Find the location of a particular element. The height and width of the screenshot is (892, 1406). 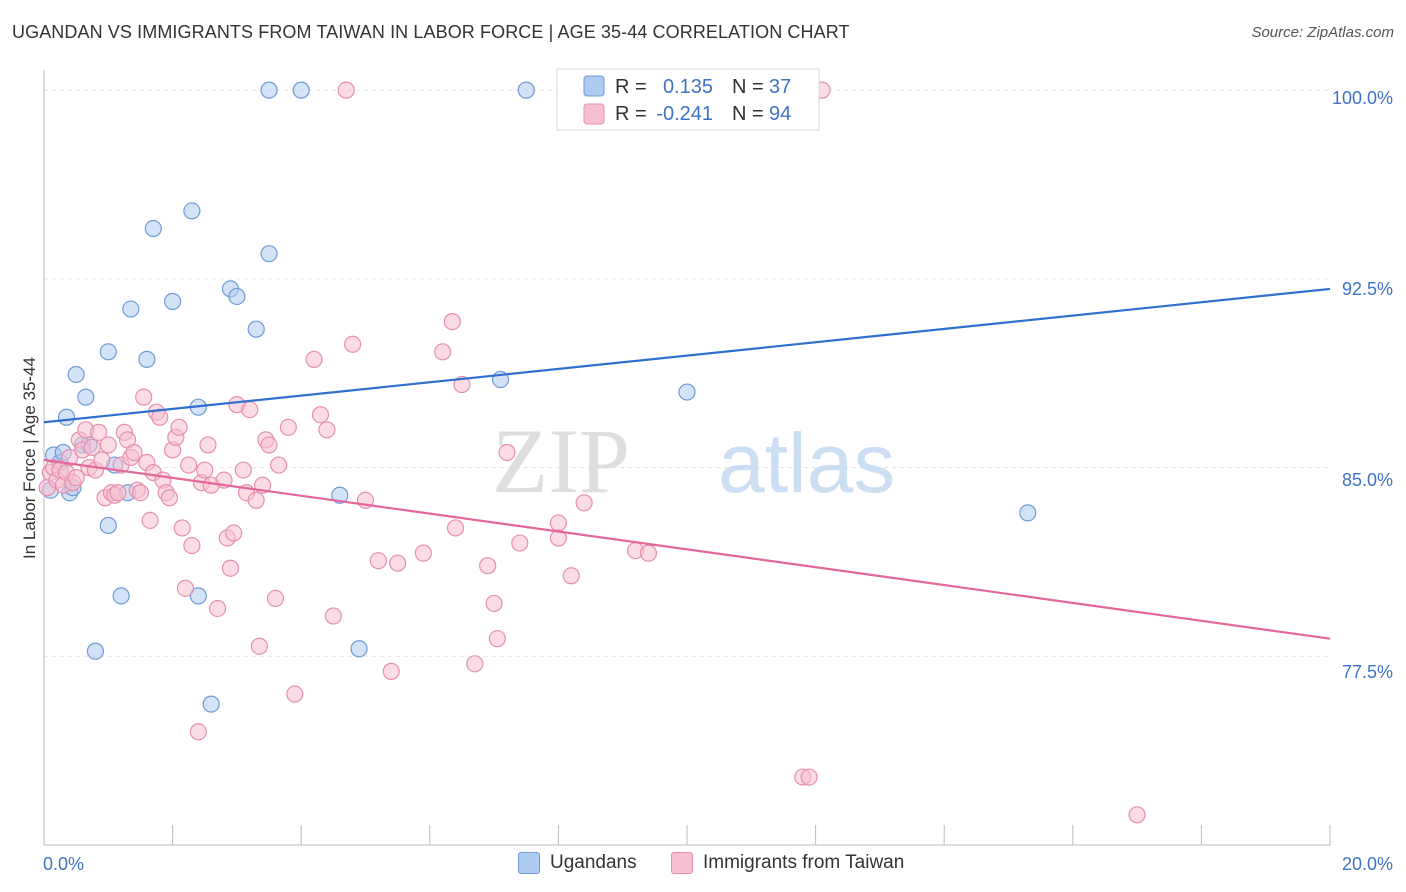

bottom-legend-swatch-pink is located at coordinates (682, 863).